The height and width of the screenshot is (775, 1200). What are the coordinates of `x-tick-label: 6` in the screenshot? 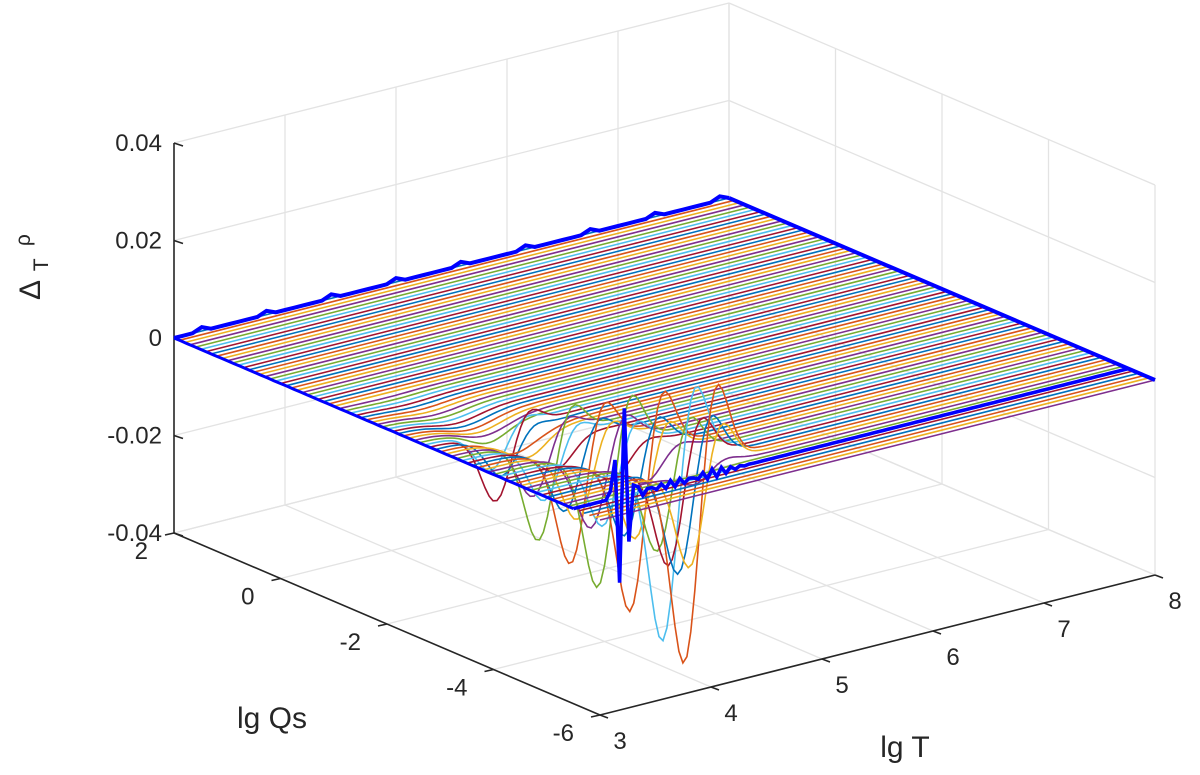 It's located at (952, 657).